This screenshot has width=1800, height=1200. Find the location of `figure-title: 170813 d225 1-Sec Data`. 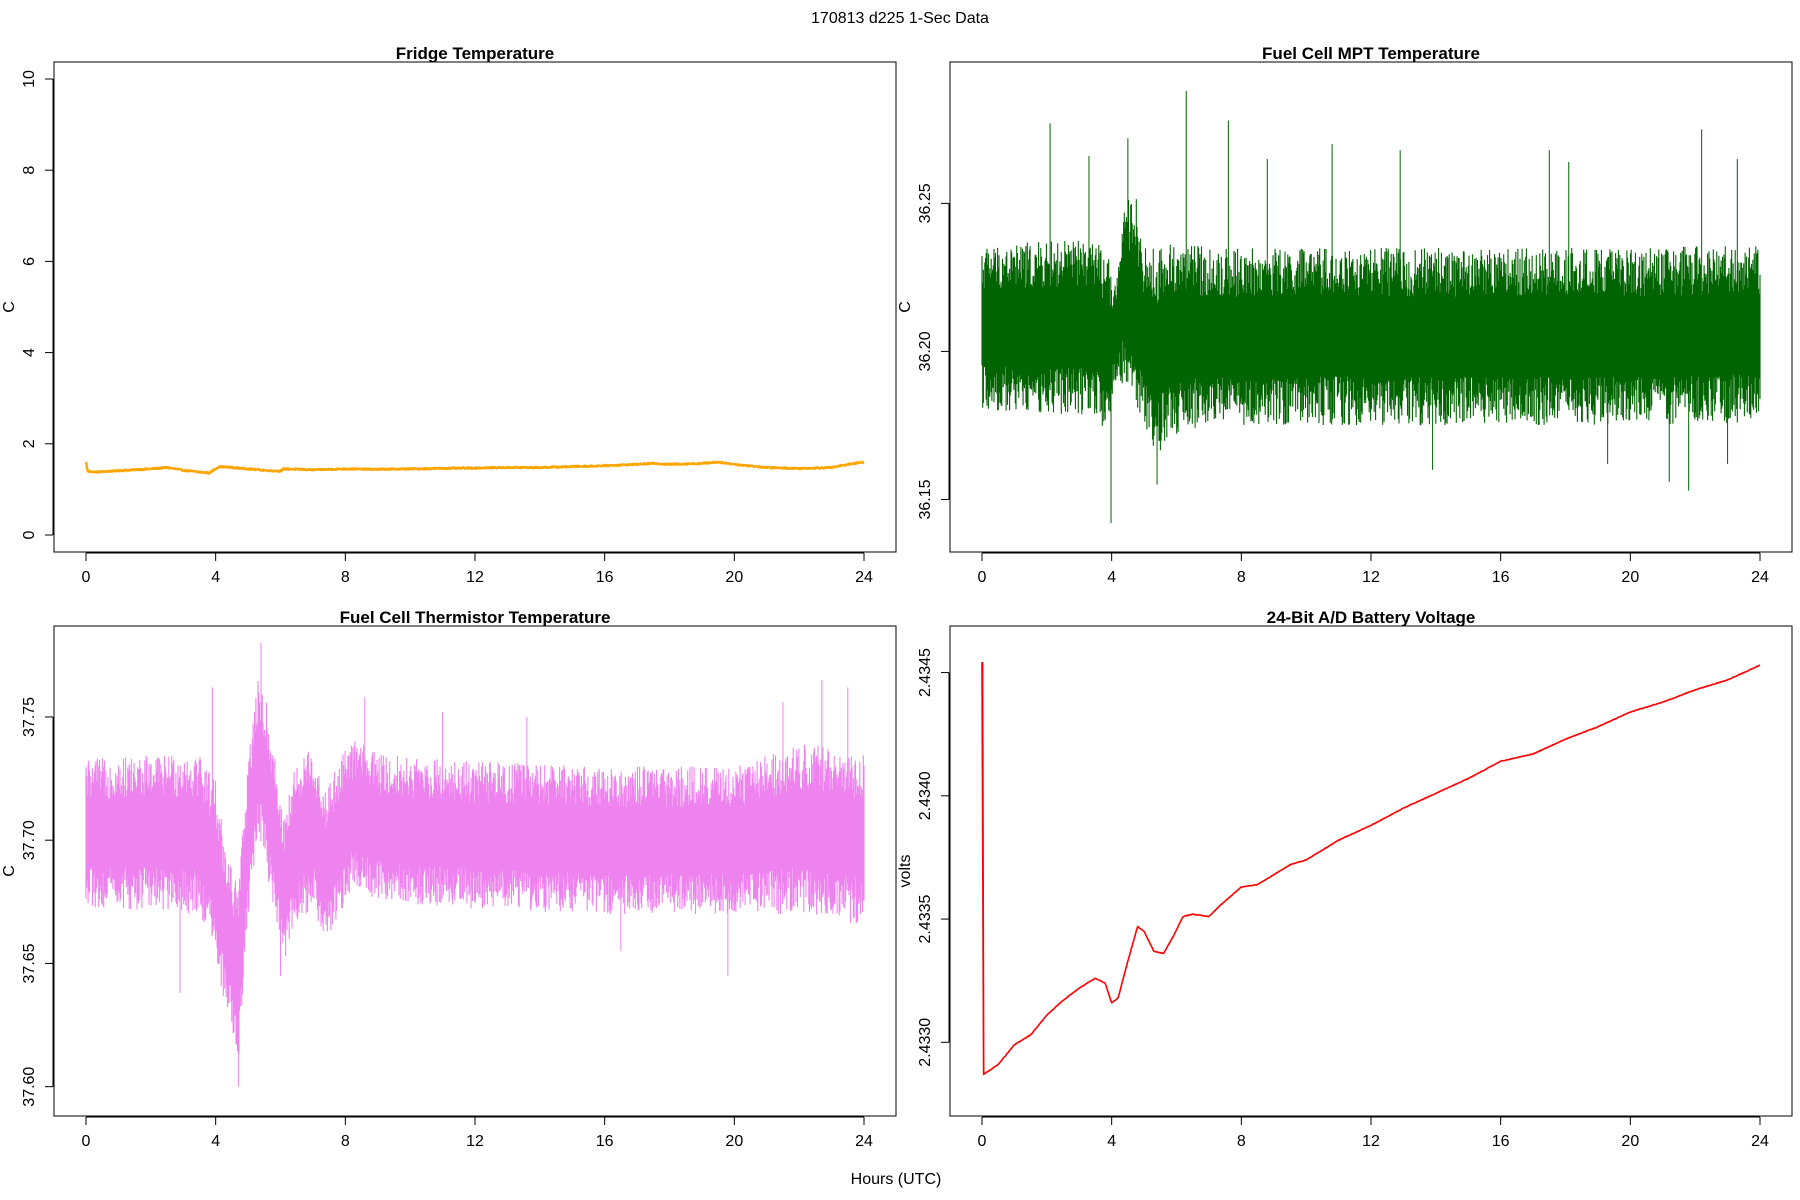

figure-title: 170813 d225 1-Sec Data is located at coordinates (900, 18).